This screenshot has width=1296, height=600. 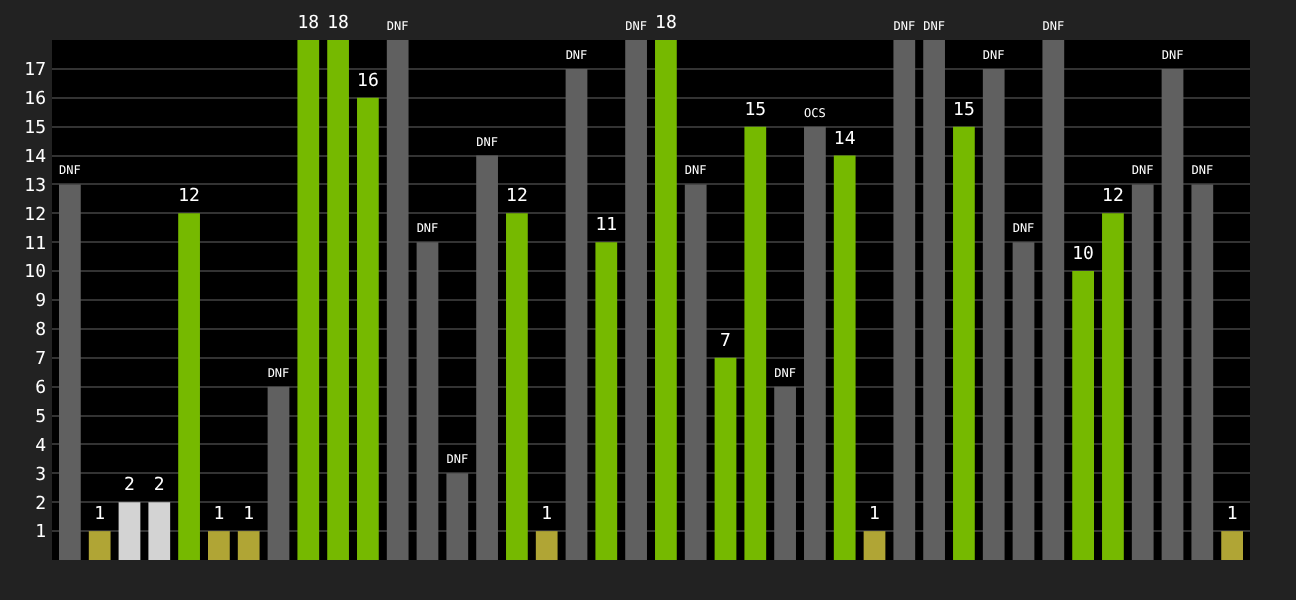 I want to click on y-tick-label: 12, so click(x=35, y=215).